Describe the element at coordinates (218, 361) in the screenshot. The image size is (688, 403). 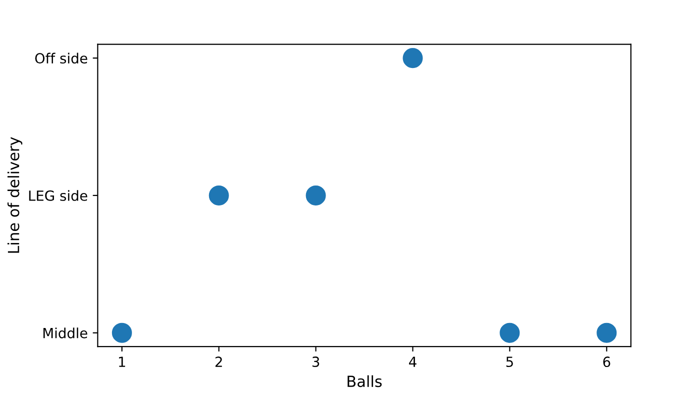
I see `x-tick-label: 2` at that location.